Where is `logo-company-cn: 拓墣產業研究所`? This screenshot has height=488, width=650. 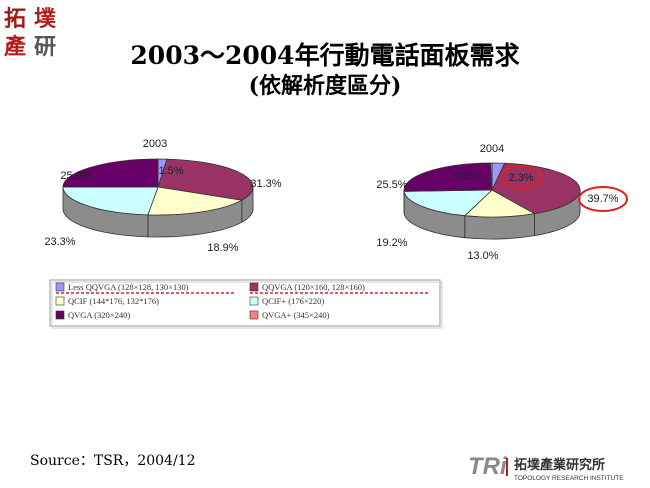
logo-company-cn: 拓墣產業研究所 is located at coordinates (559, 465).